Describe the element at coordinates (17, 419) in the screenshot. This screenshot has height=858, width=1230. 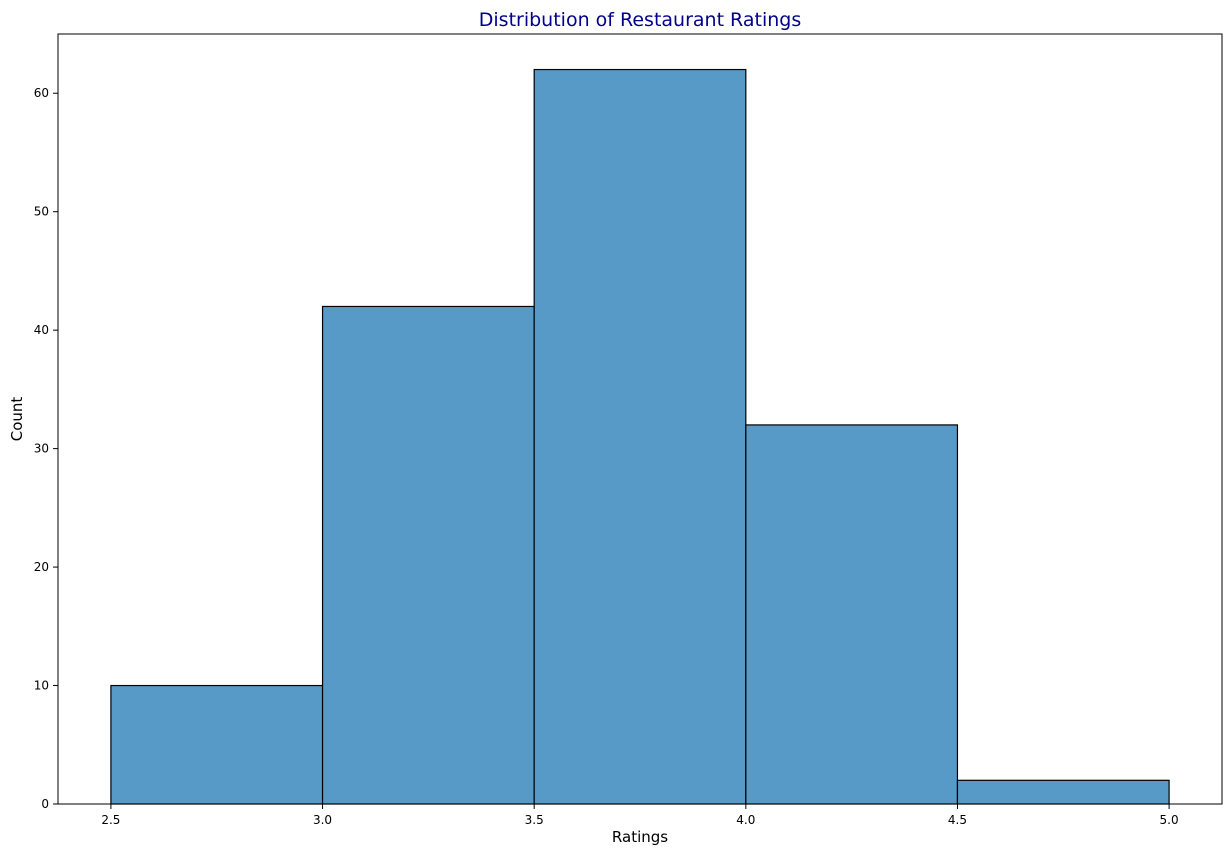
I see `y-axis-label: Count` at that location.